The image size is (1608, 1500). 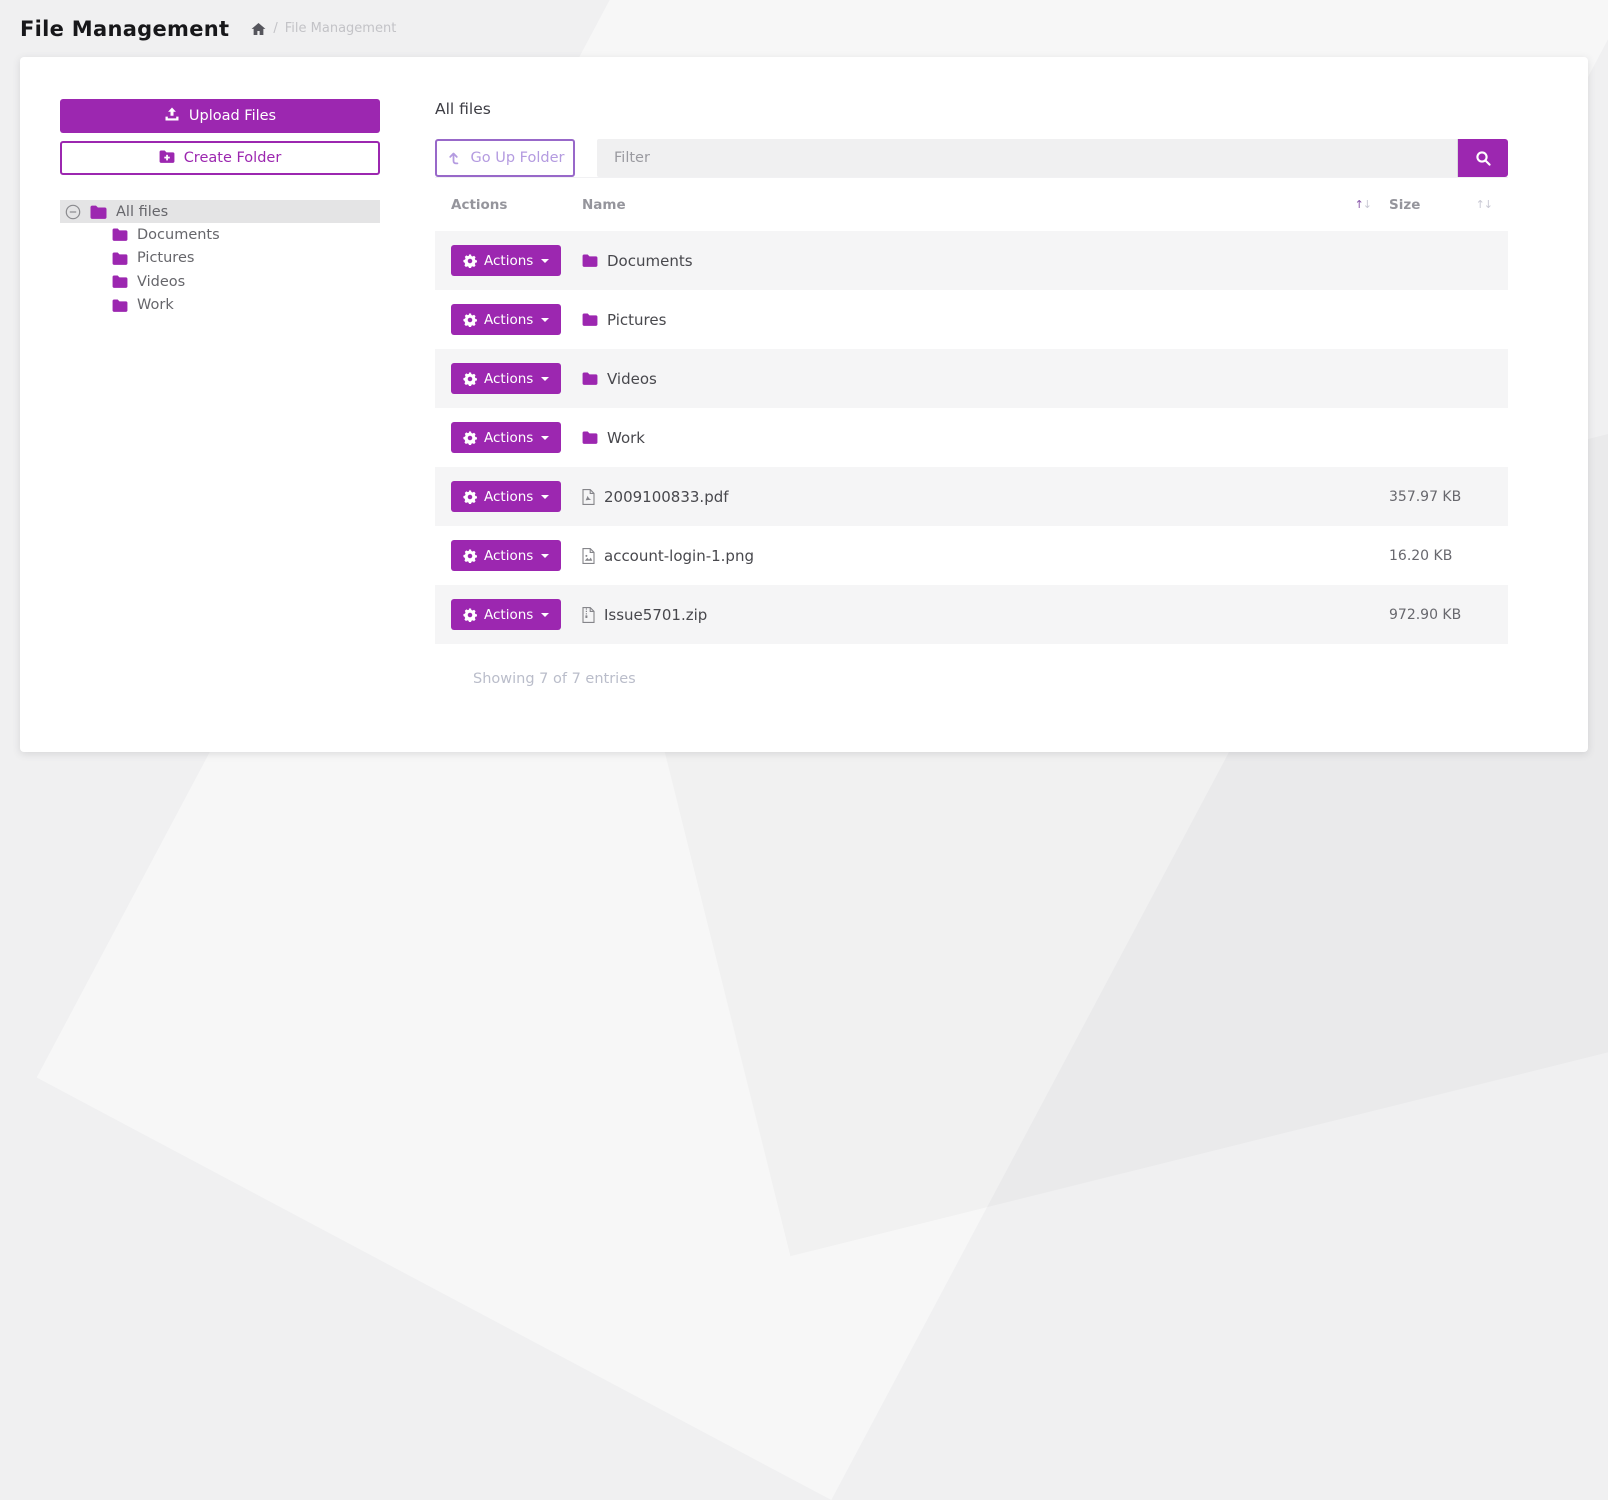 I want to click on image-file-icon, so click(x=588, y=555).